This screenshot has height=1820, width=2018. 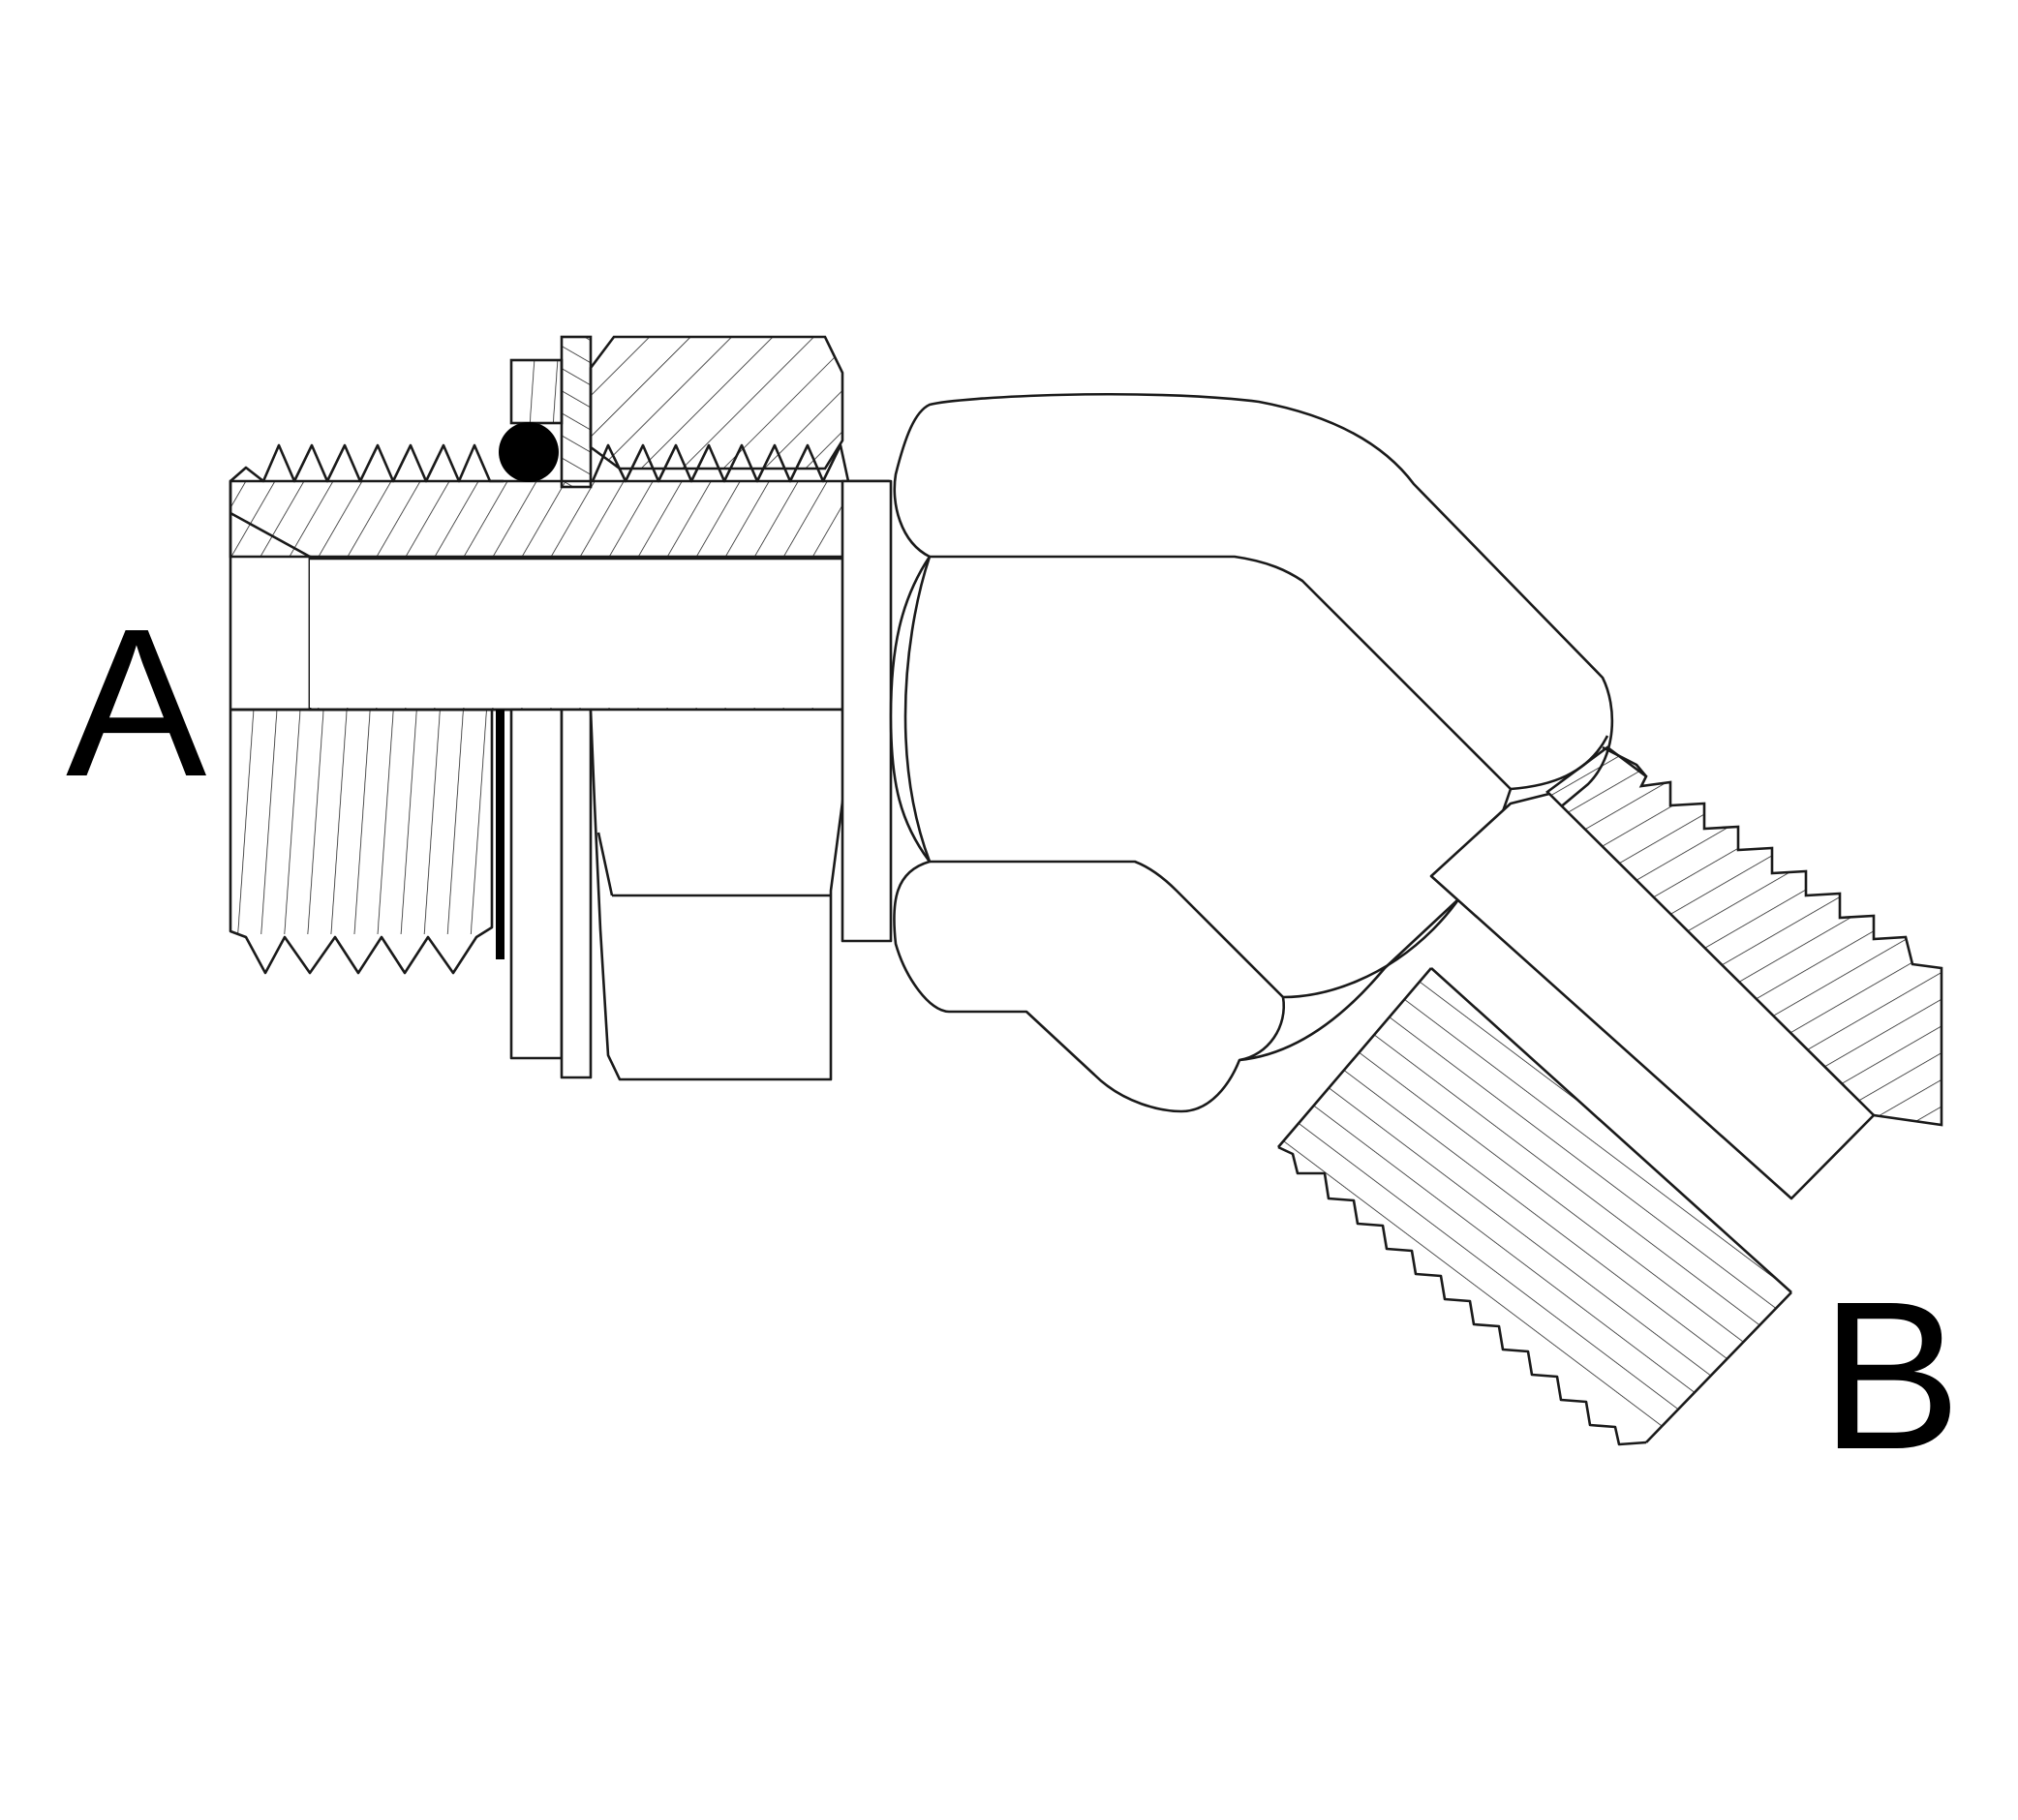 What do you see at coordinates (361, 842) in the screenshot?
I see `port-a-lower-thread` at bounding box center [361, 842].